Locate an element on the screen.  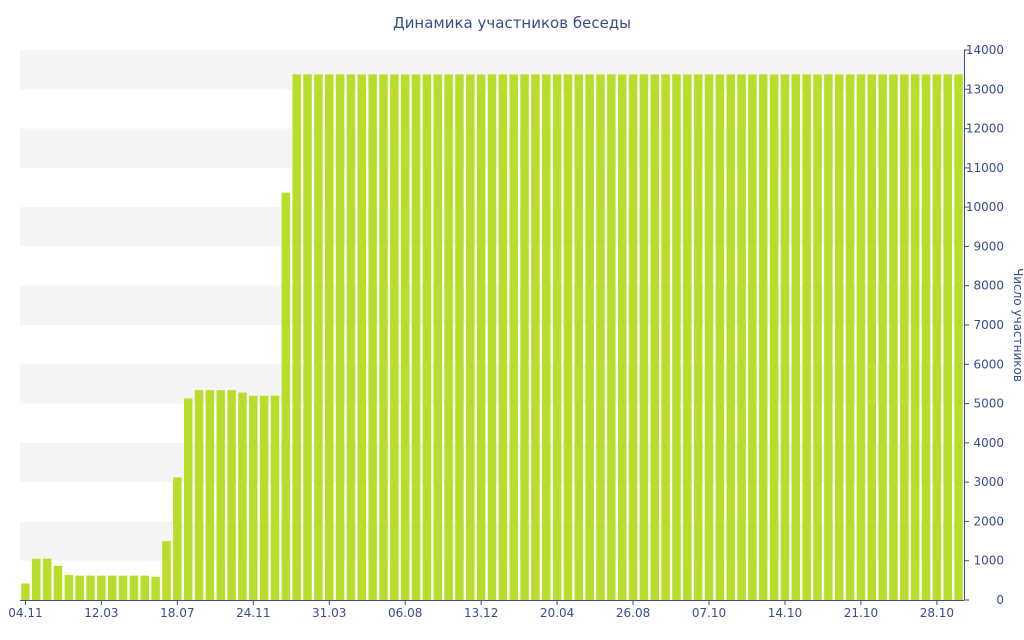
y-tick-label: 1000 is located at coordinates (988, 561).